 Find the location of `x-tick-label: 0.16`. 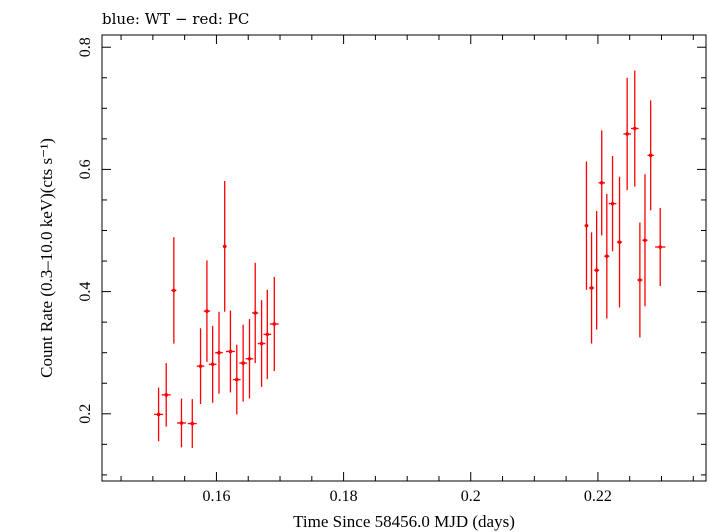

x-tick-label: 0.16 is located at coordinates (216, 496).